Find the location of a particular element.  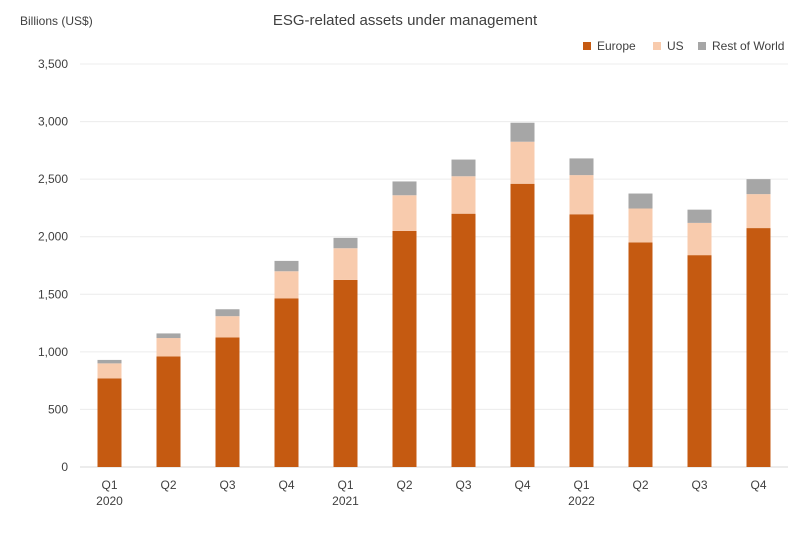

legend: Europe US Rest of World is located at coordinates (683, 46).